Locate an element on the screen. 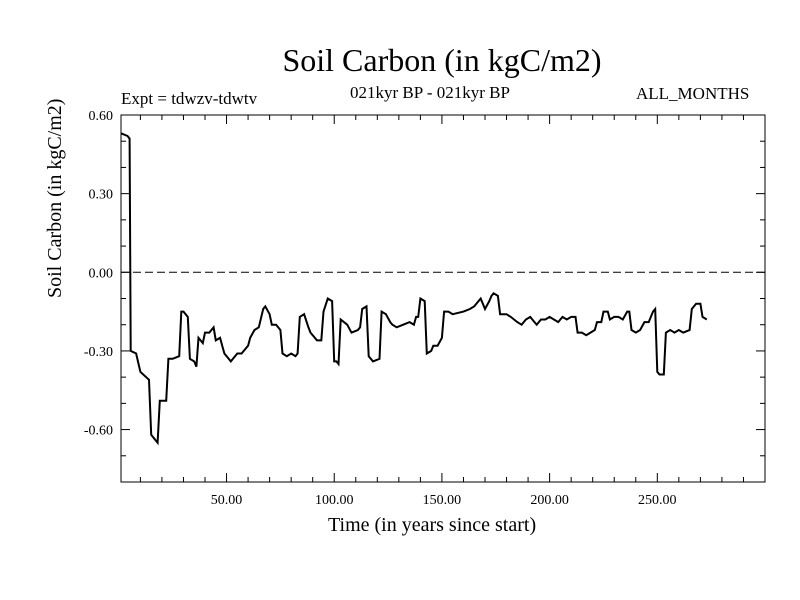  experiment-label: Expt = tdwzv-tdwtv is located at coordinates (189, 98).